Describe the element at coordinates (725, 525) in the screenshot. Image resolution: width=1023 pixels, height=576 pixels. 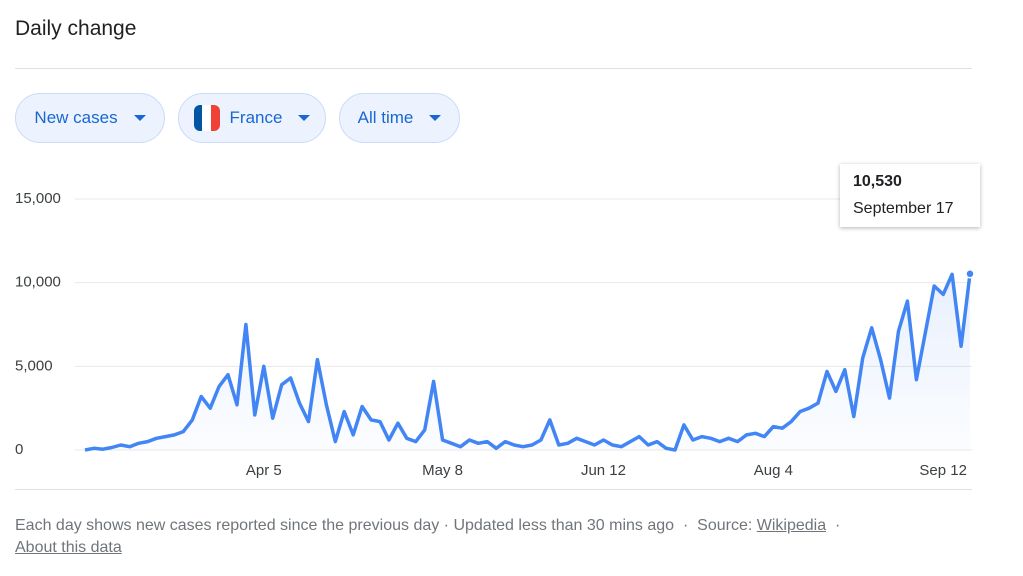
I see `source-label: Source:` at that location.